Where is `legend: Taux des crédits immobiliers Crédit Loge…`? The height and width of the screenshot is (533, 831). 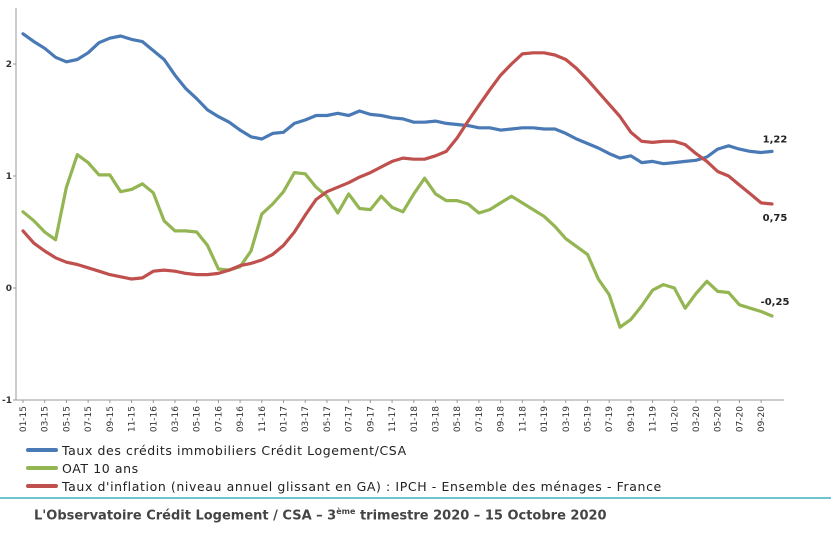
legend: Taux des crédits immobiliers Crédit Loge… is located at coordinates (344, 468).